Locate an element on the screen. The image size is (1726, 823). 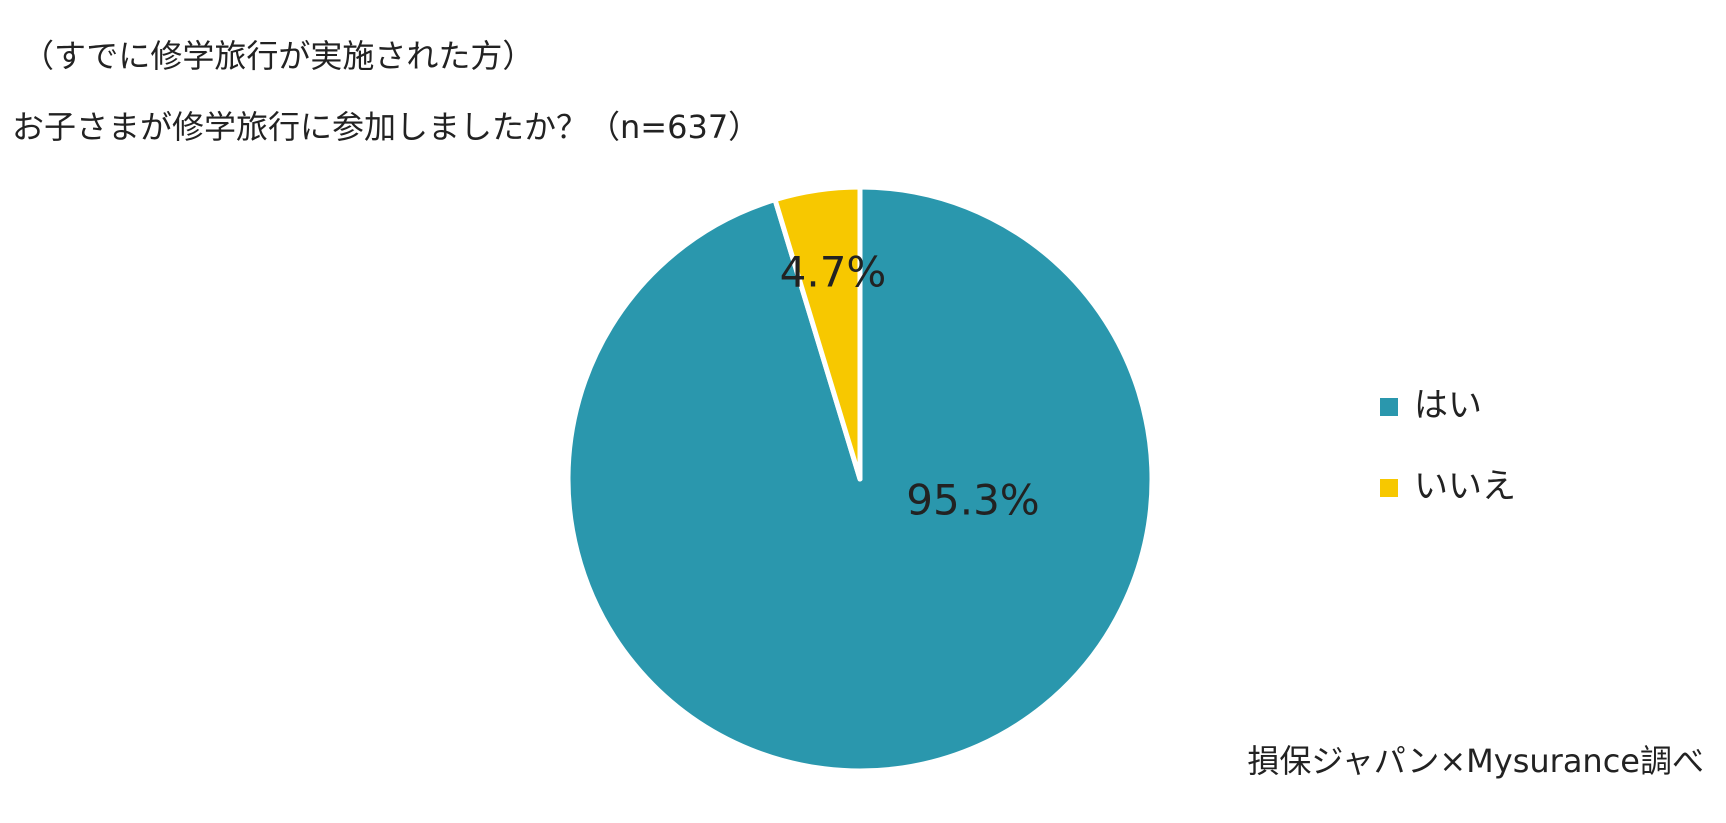
legend-label: はい is located at coordinates (1448, 406).